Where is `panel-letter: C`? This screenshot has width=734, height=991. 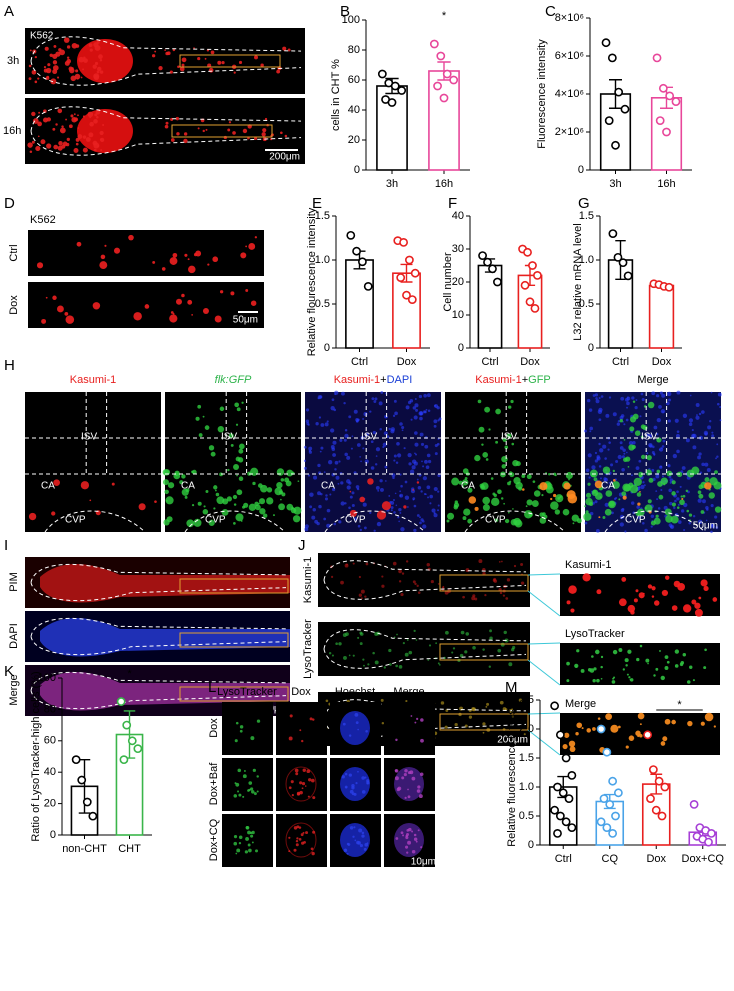
panel-letter: C is located at coordinates (550, 11).